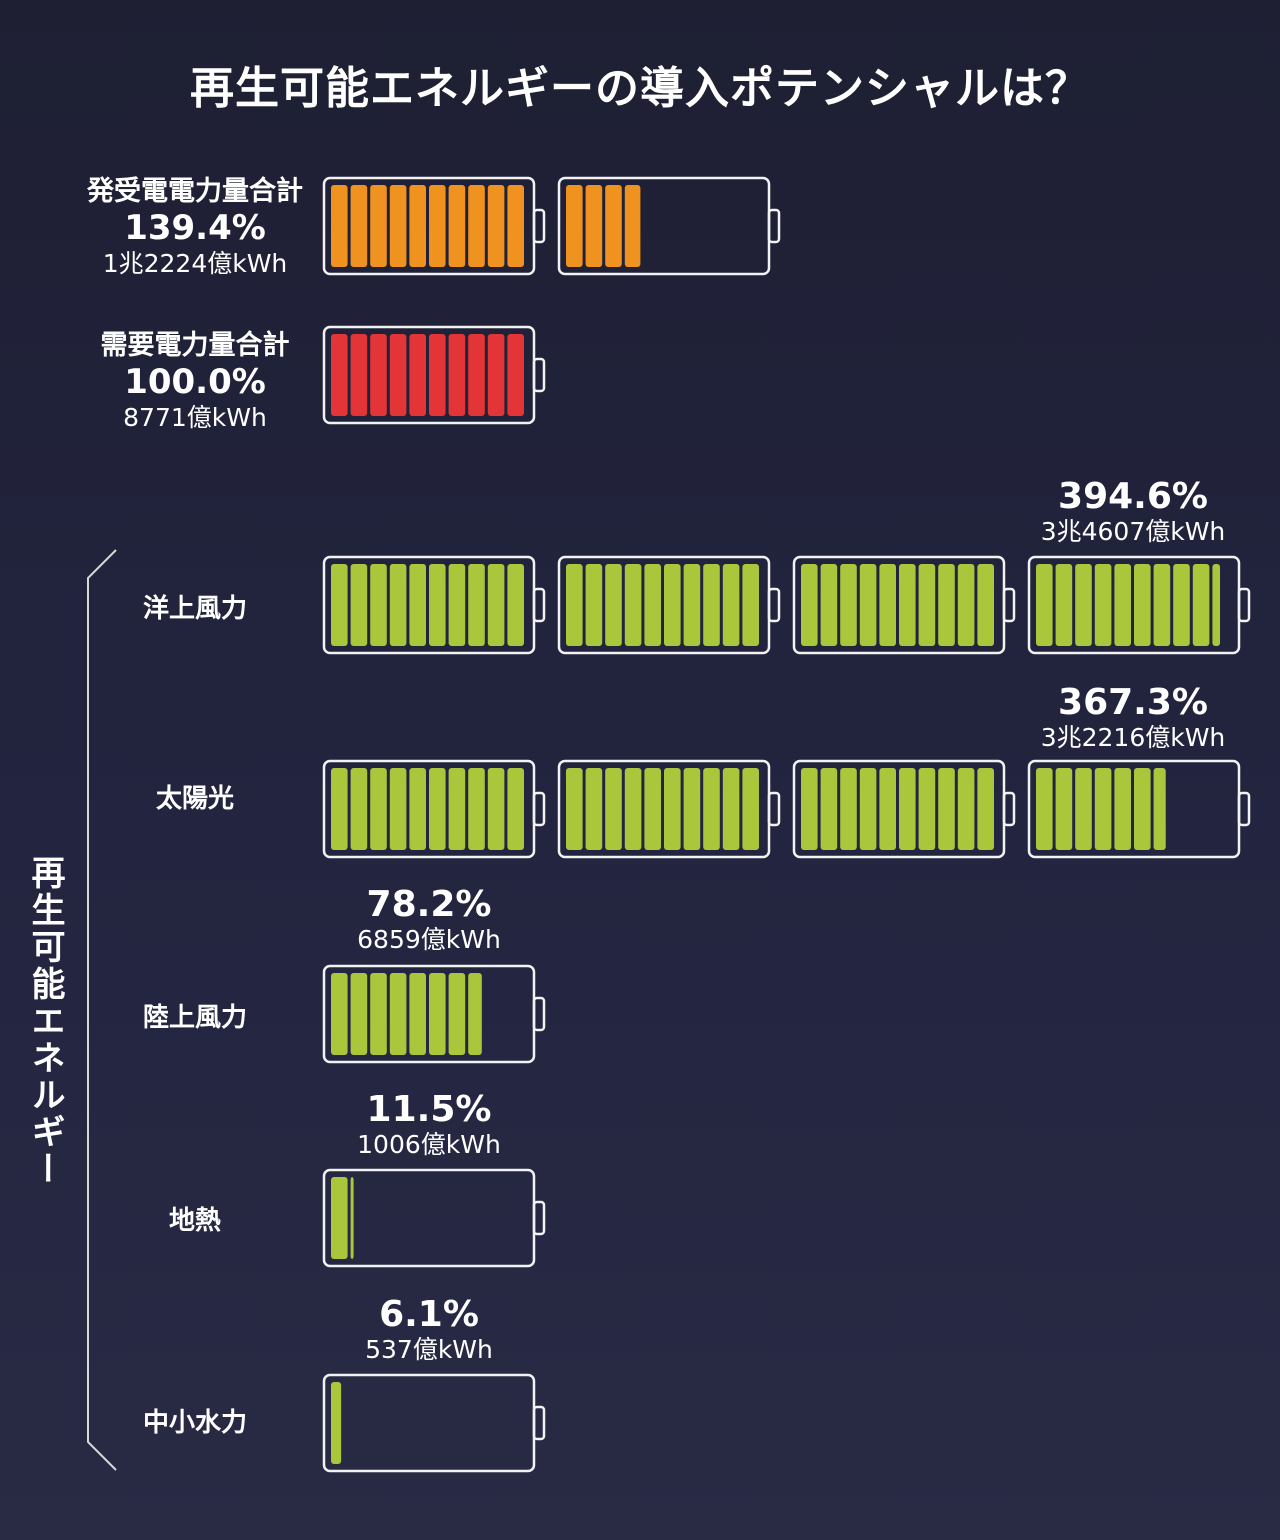 The width and height of the screenshot is (1280, 1540). I want to click on value-geothermal: 11.5% 1006億kWh, so click(429, 1125).